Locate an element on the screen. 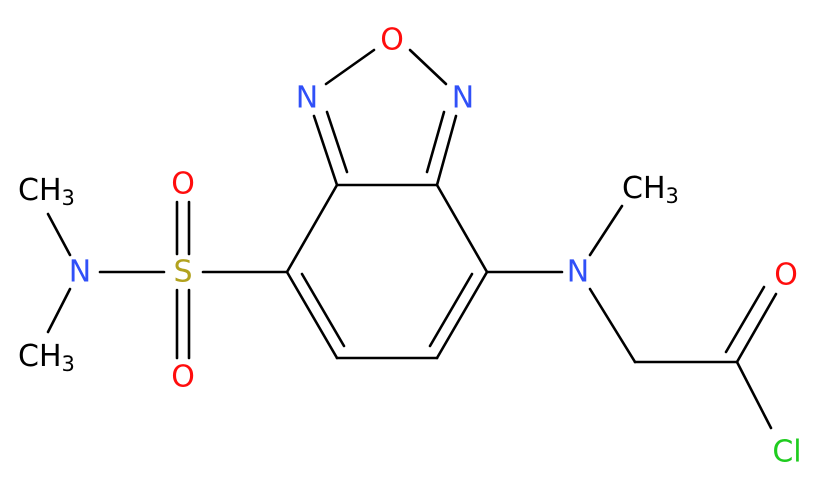 The width and height of the screenshot is (823, 487). atom-label: S is located at coordinates (182, 272).